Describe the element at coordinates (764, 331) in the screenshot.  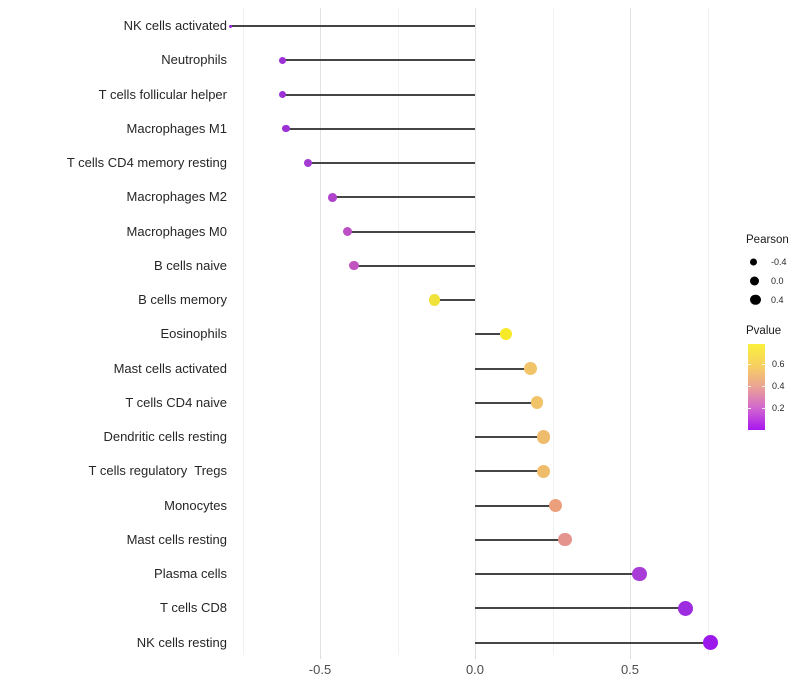
I see `pvalue-legend-title: Pvalue` at that location.